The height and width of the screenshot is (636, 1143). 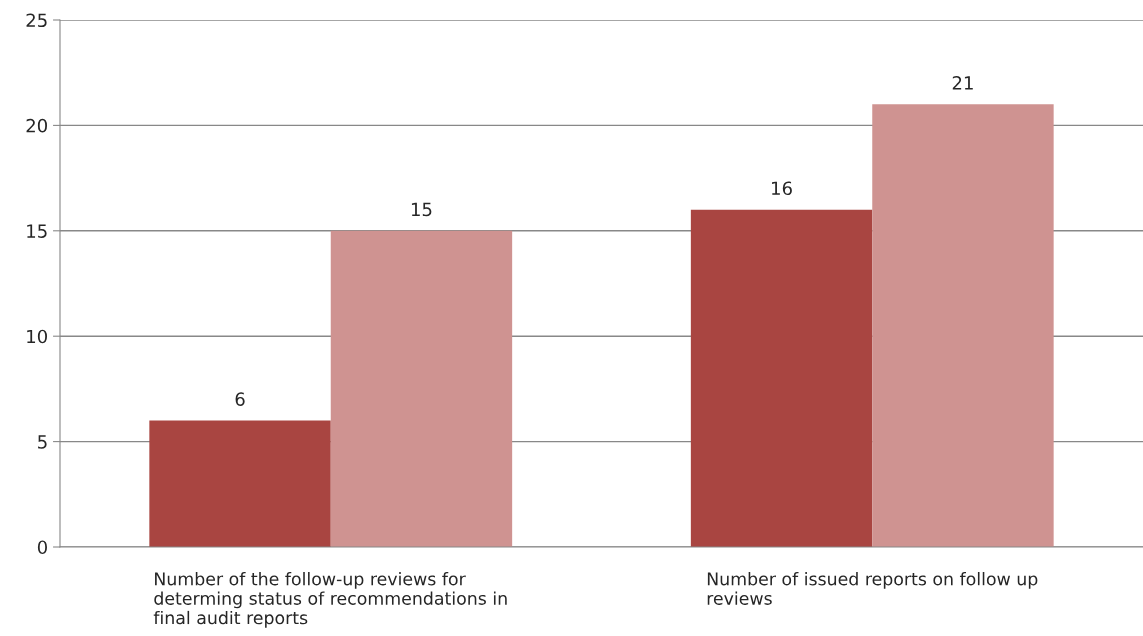 What do you see at coordinates (42, 547) in the screenshot?
I see `y-tick-label: 0` at bounding box center [42, 547].